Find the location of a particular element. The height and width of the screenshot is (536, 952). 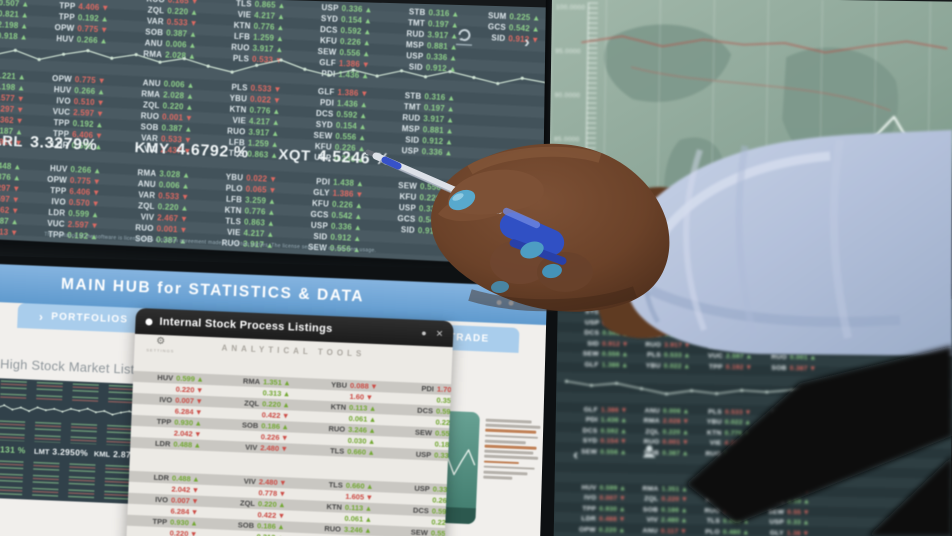

chevron-left-icon: ‹ is located at coordinates (576, 455).